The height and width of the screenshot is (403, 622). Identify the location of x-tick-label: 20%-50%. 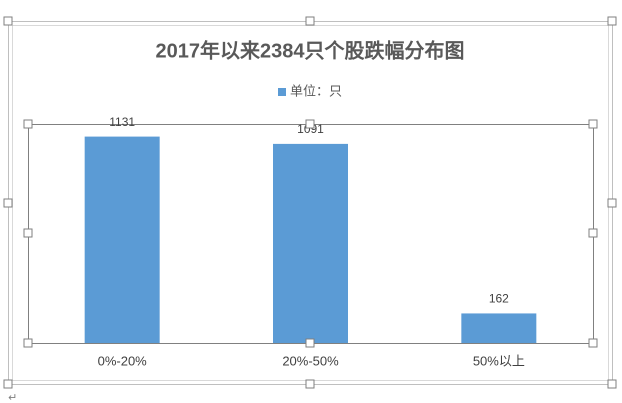
(310, 360).